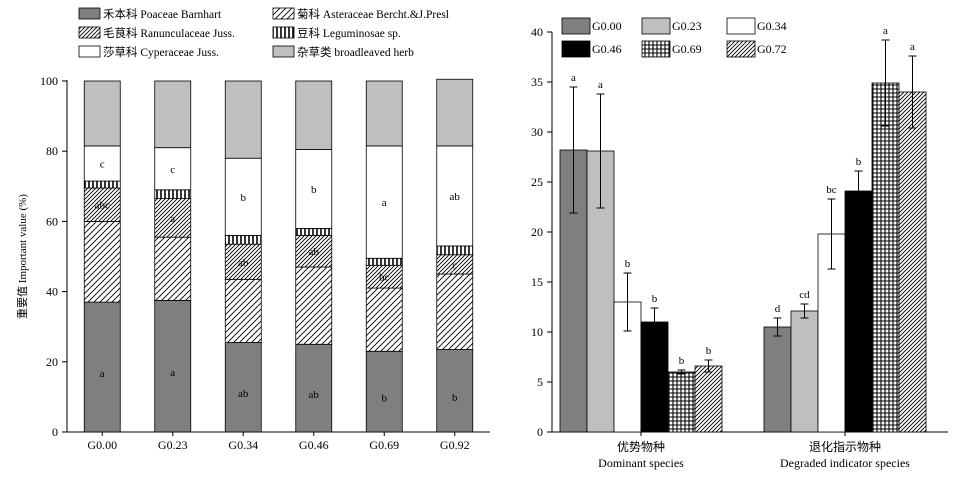 The height and width of the screenshot is (484, 965). I want to click on y-tick-label: 100, so click(49, 81).